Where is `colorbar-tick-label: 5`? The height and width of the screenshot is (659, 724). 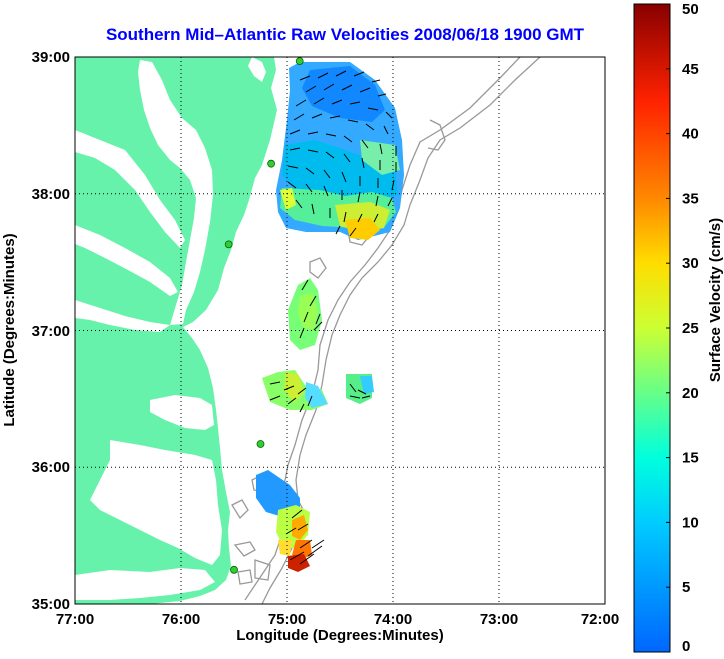
colorbar-tick-label: 5 is located at coordinates (686, 587).